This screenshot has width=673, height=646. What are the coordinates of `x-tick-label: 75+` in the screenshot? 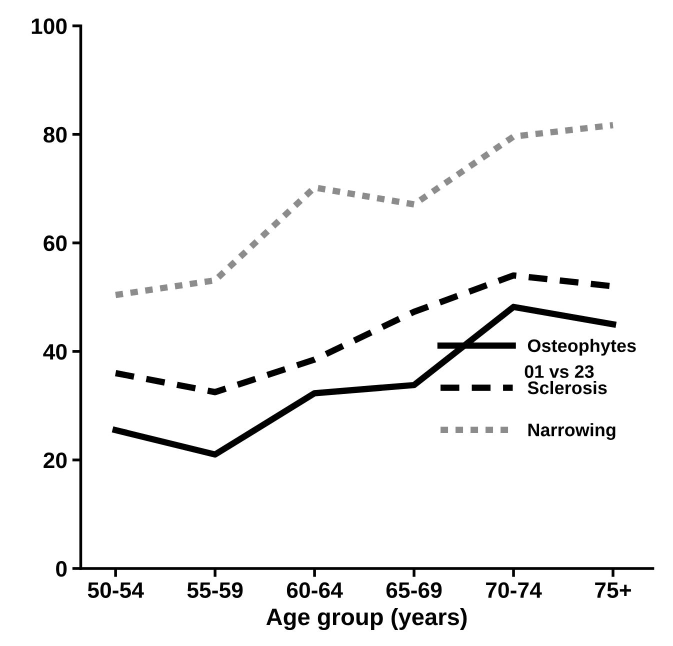 It's located at (613, 590).